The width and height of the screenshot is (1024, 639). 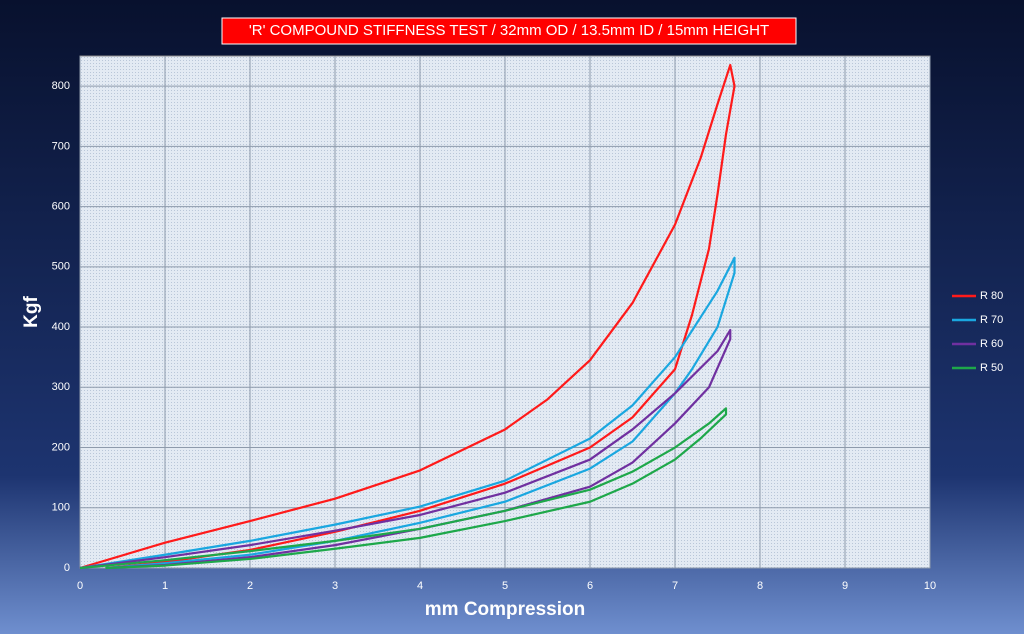 I want to click on x-tick-label: 6, so click(x=590, y=586).